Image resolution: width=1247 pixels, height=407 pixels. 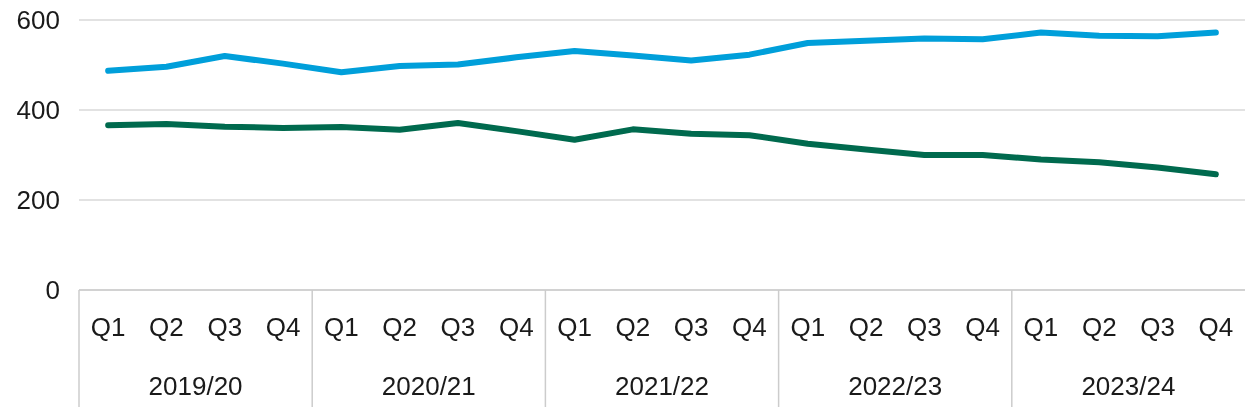 What do you see at coordinates (52, 290) in the screenshot?
I see `y-tick-label: 0` at bounding box center [52, 290].